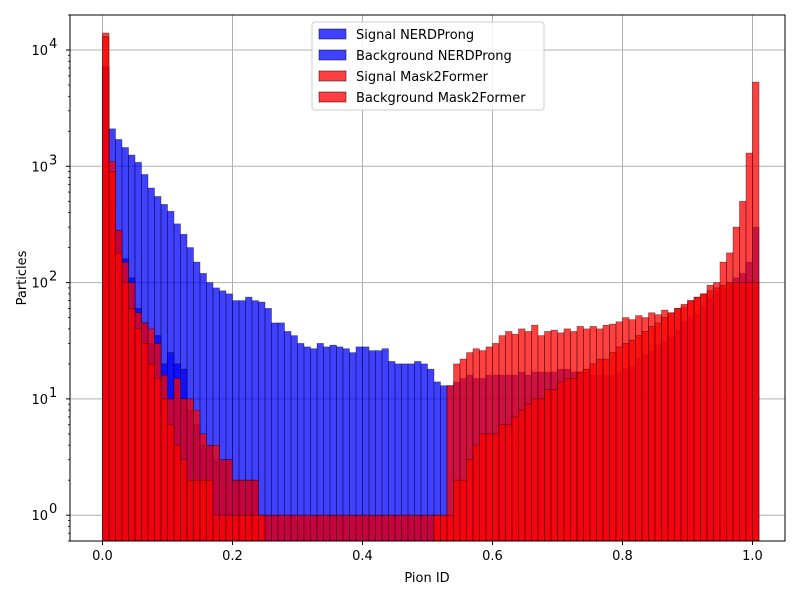 This screenshot has height=600, width=800. What do you see at coordinates (441, 98) in the screenshot?
I see `legend-label: Background Mask2Former` at bounding box center [441, 98].